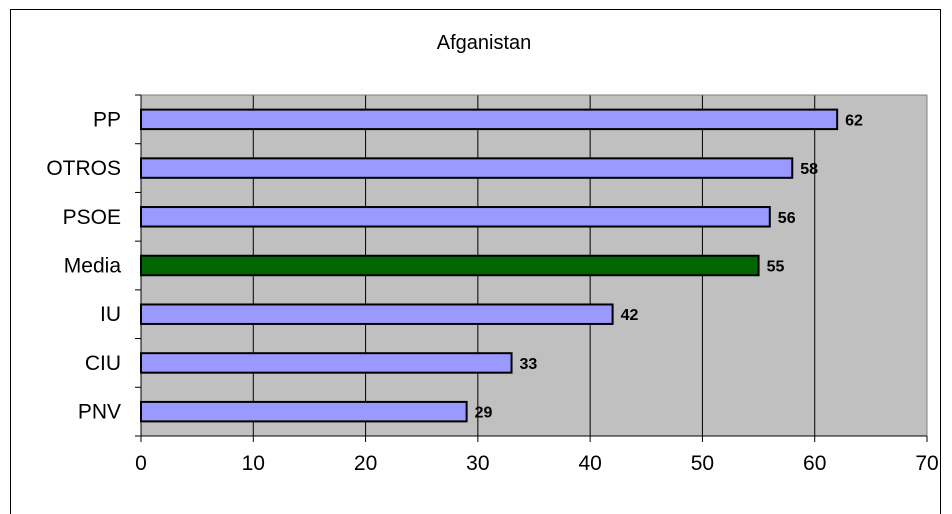  I want to click on x-tick-label-70: 70, so click(926, 463).